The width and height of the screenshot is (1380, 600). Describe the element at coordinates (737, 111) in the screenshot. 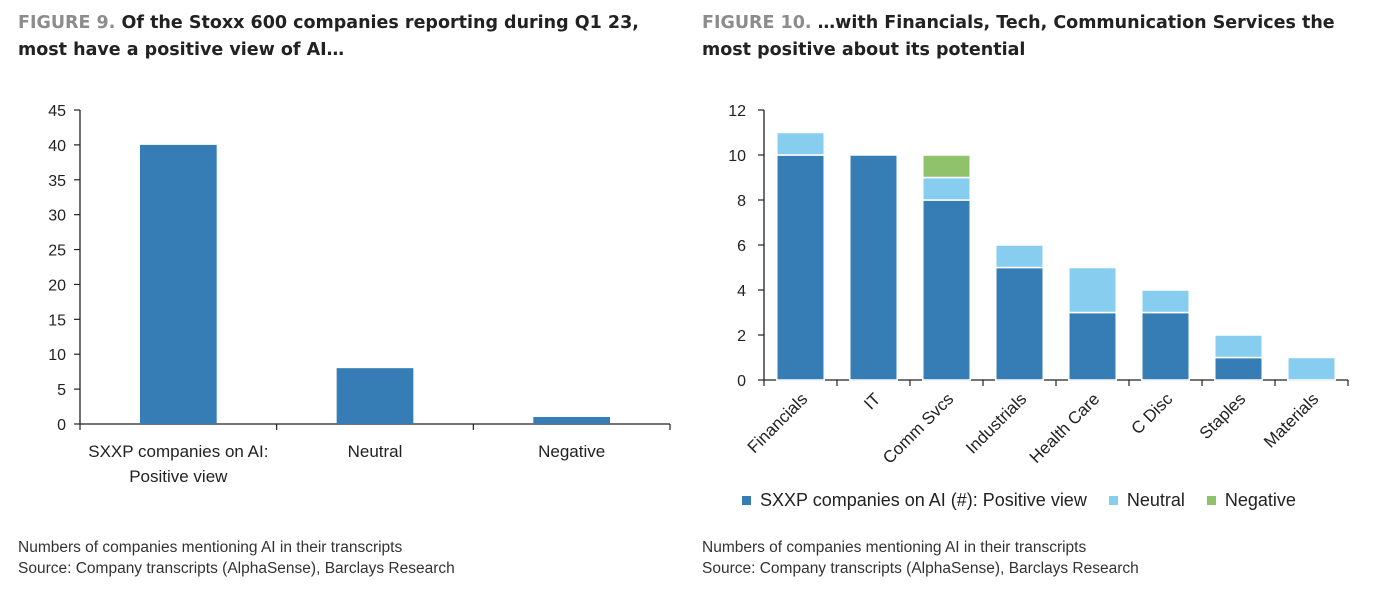

I see `y-tick-label: 12` at that location.